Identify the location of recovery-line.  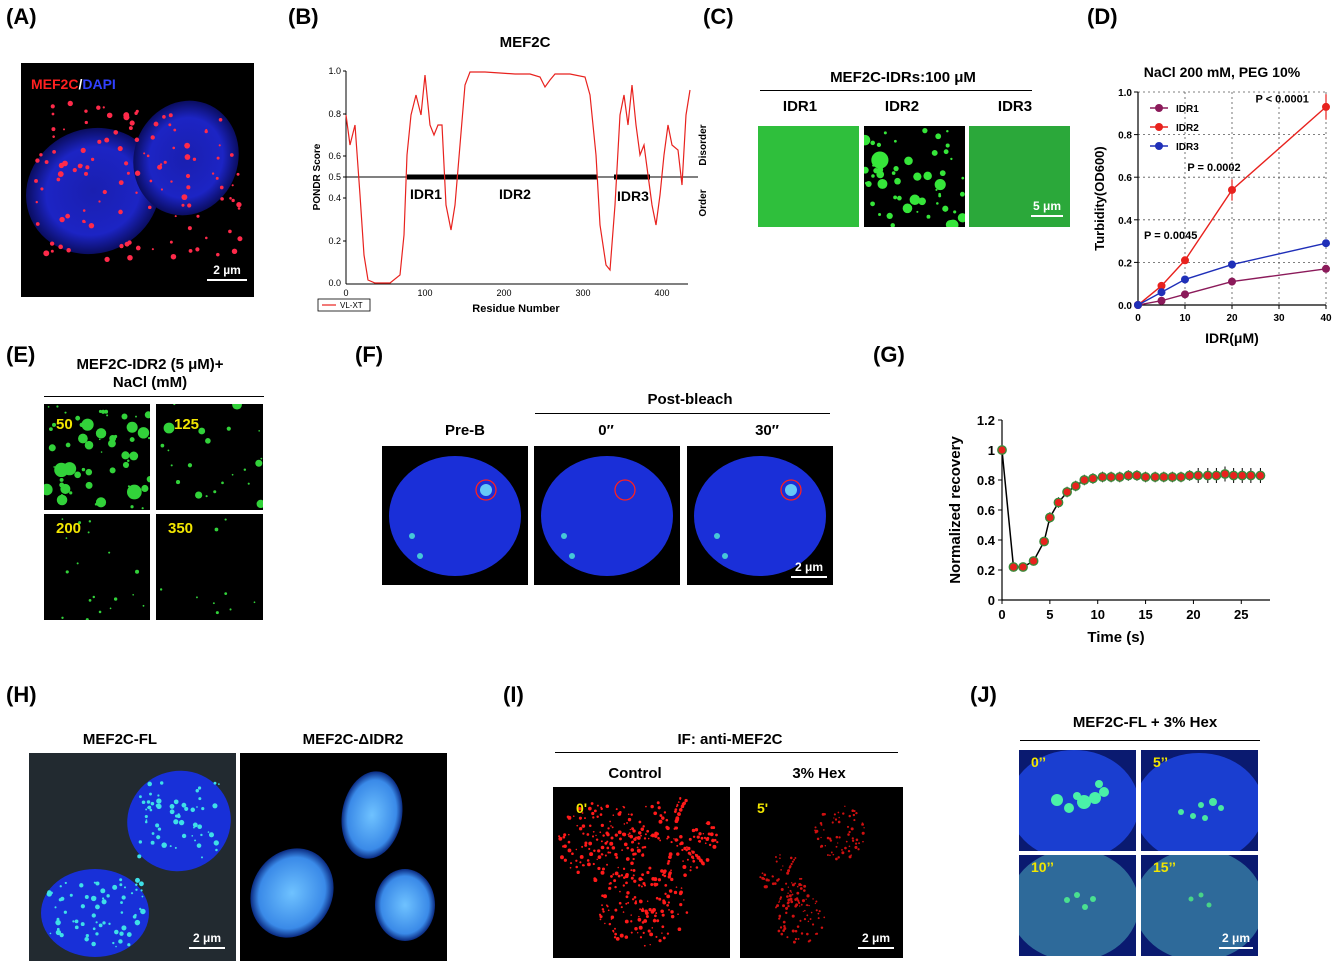
(1131, 508).